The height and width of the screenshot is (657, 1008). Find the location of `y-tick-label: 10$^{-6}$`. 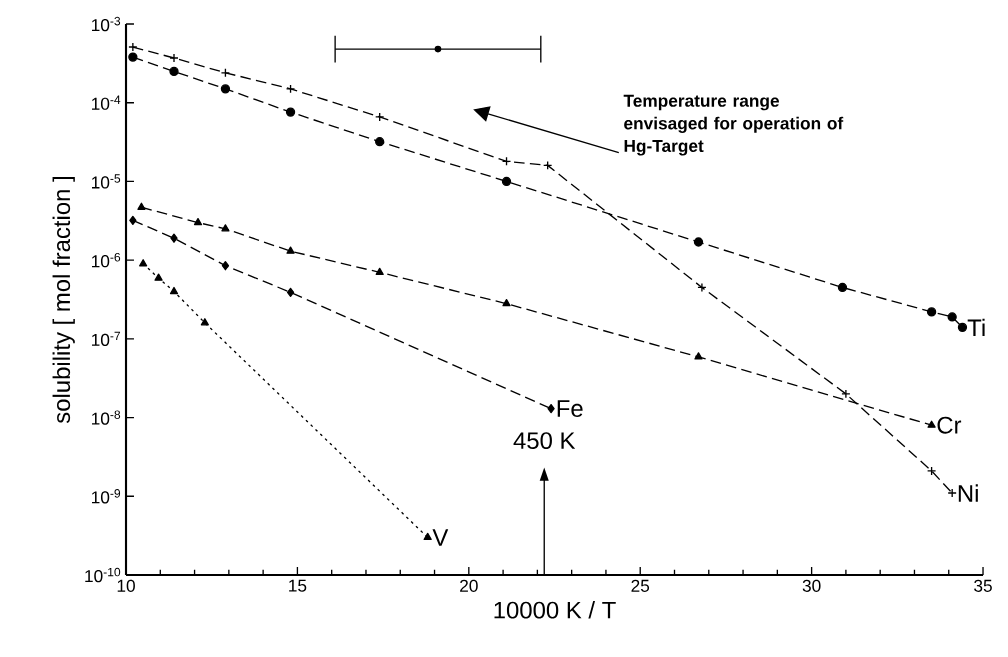

y-tick-label: 10$^{-6}$ is located at coordinates (106, 260).